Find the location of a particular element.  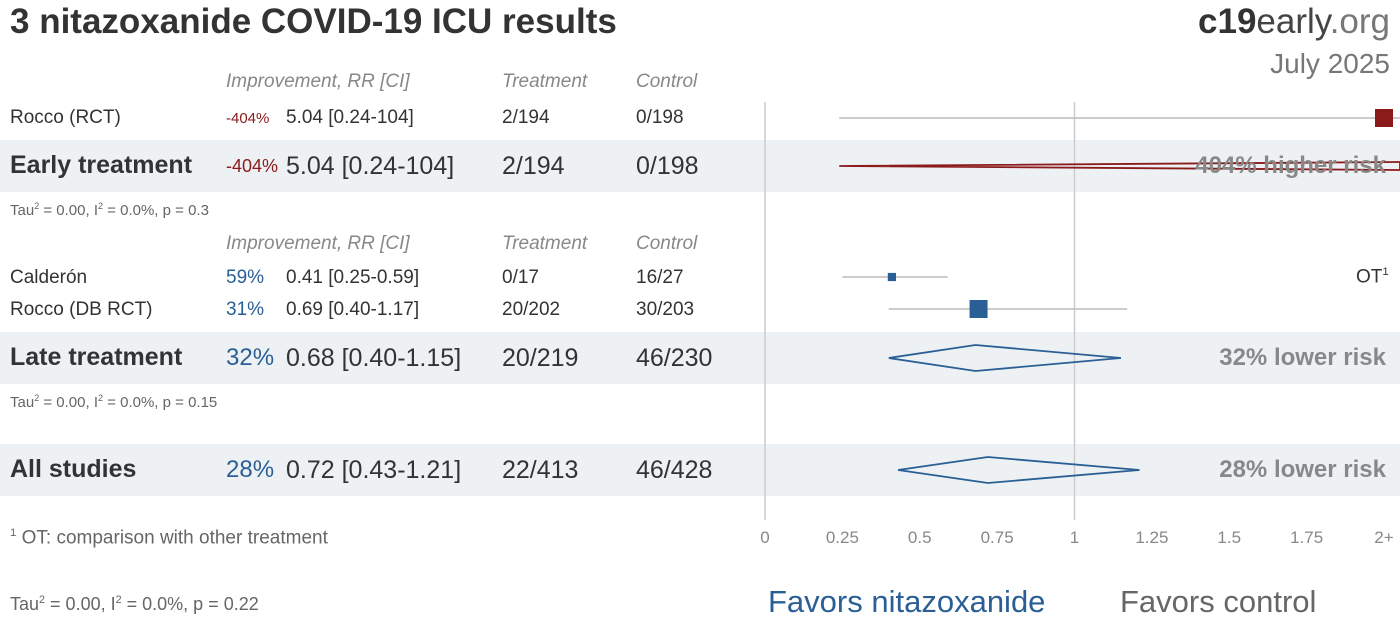

summary-improvement: -404% is located at coordinates (252, 166).